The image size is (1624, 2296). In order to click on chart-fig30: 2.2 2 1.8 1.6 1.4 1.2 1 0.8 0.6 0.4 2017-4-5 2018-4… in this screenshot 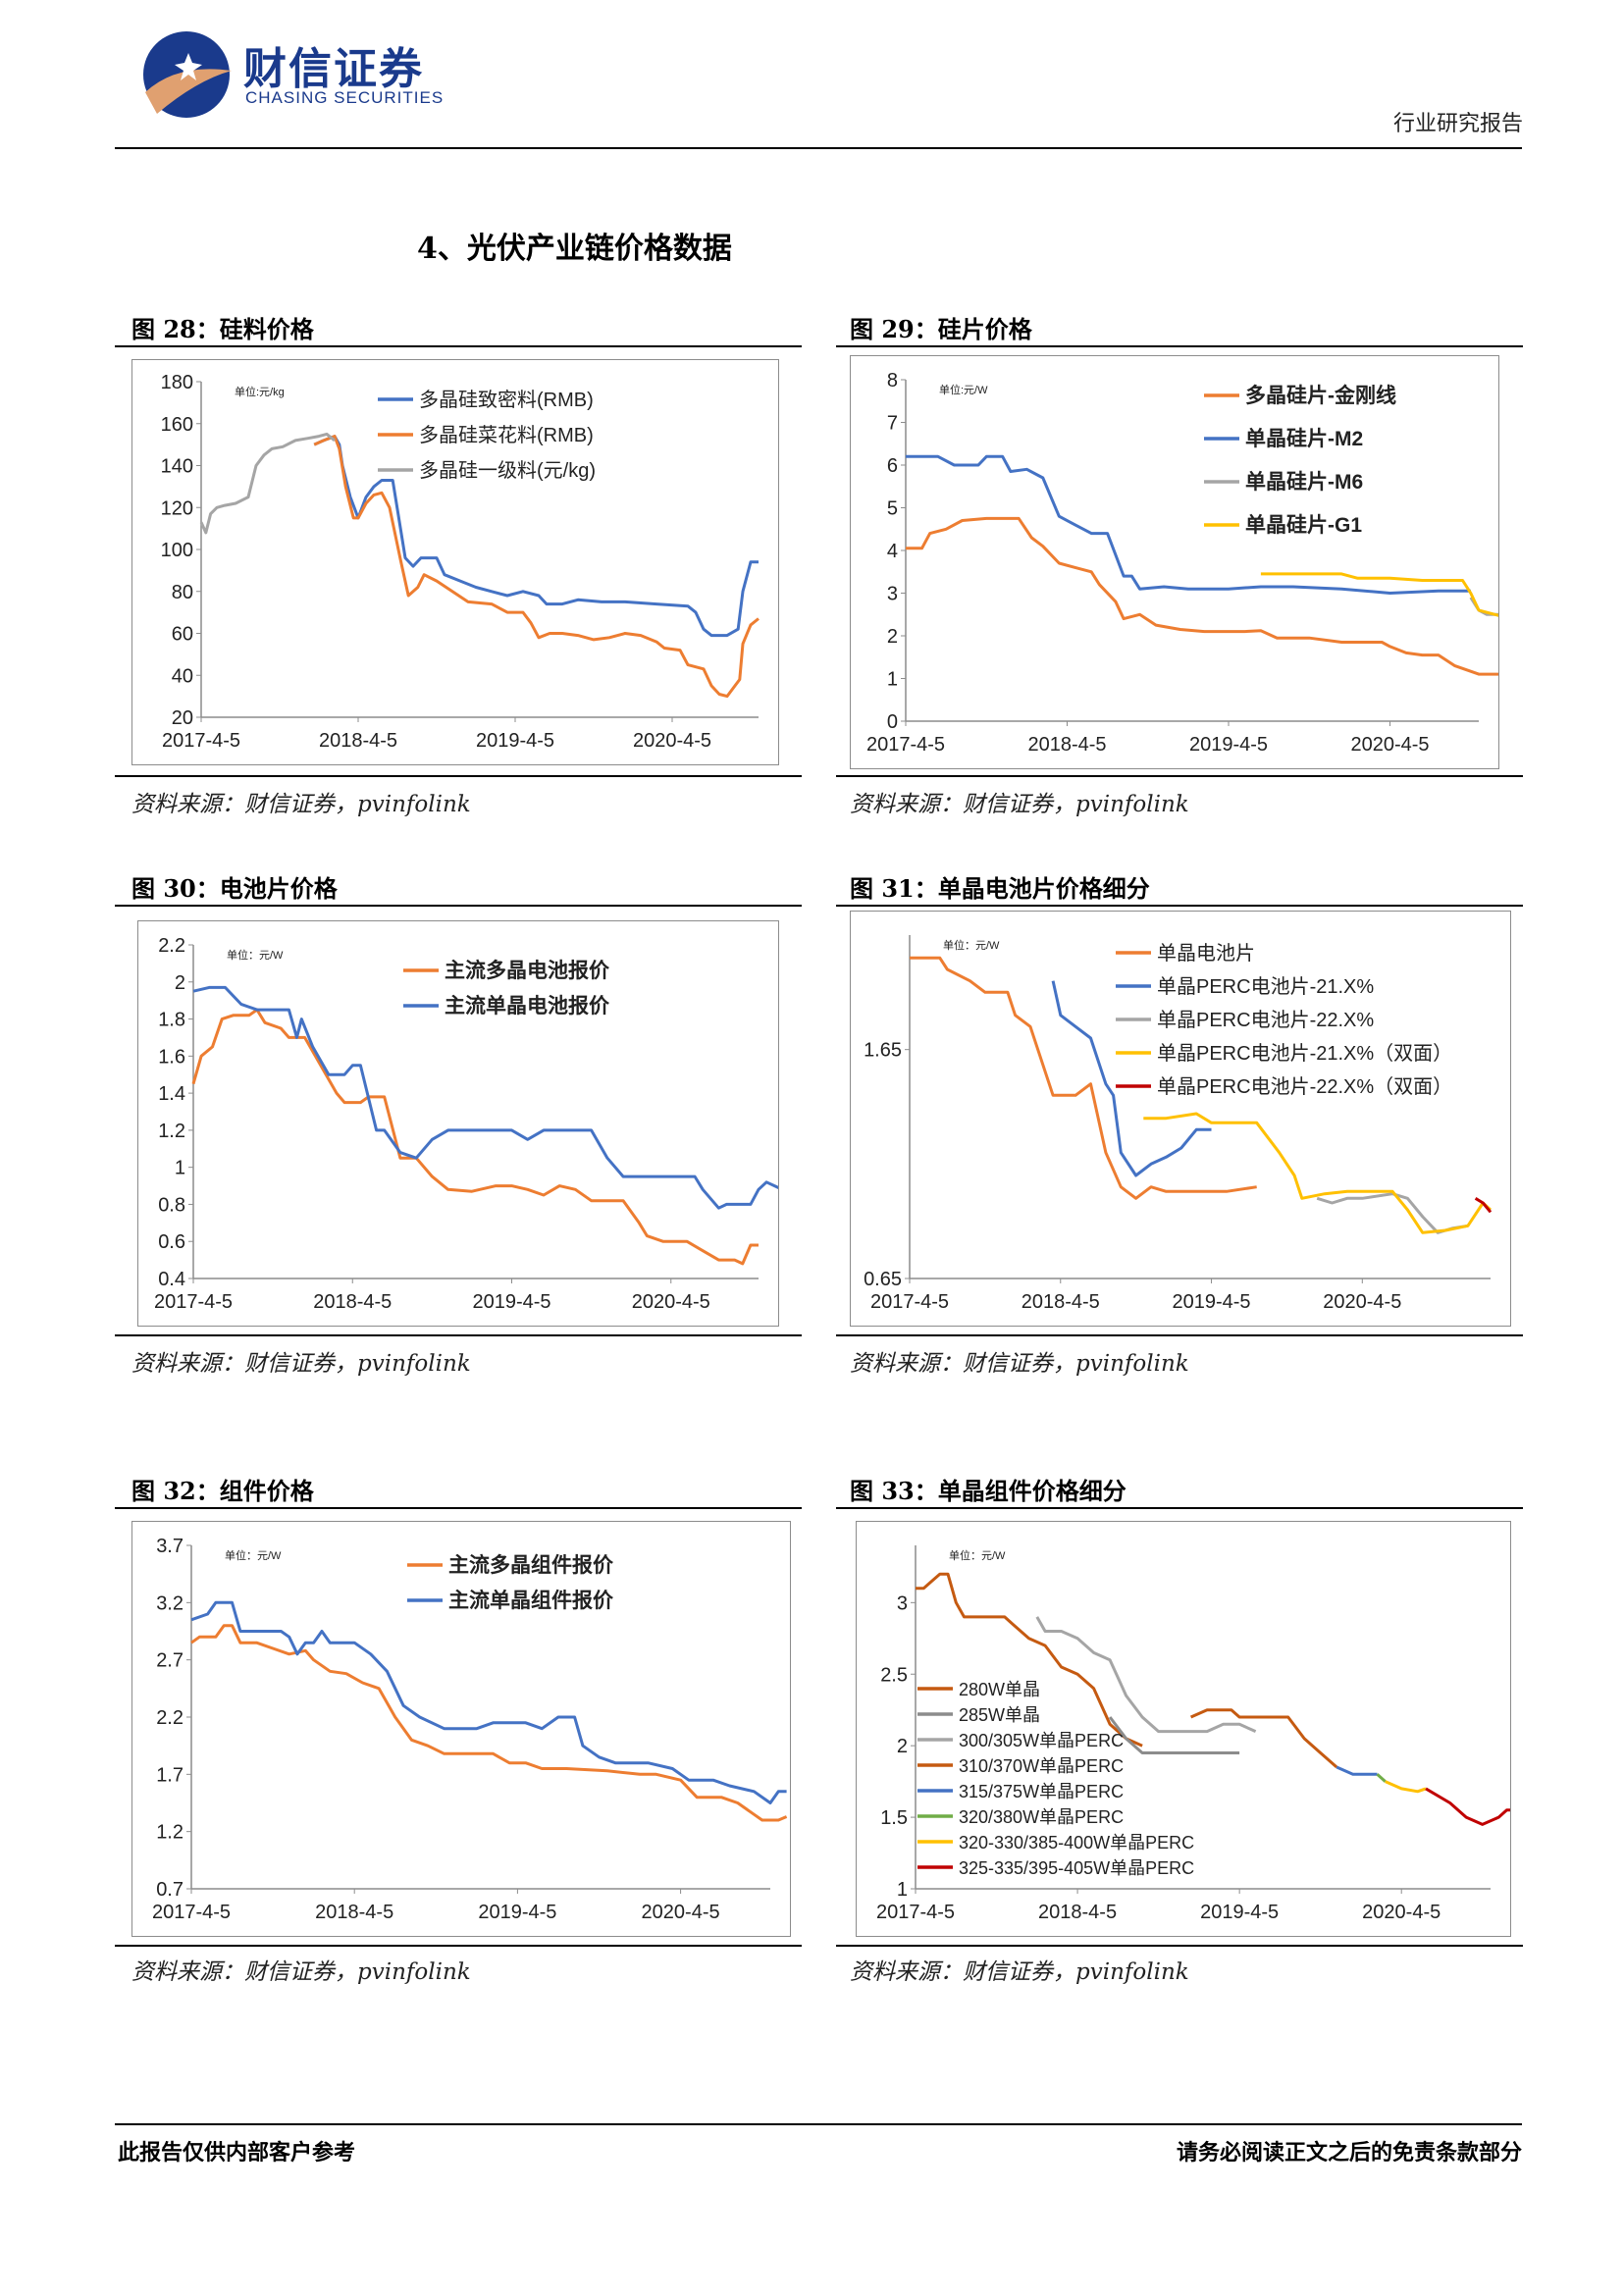, I will do `click(460, 1123)`.